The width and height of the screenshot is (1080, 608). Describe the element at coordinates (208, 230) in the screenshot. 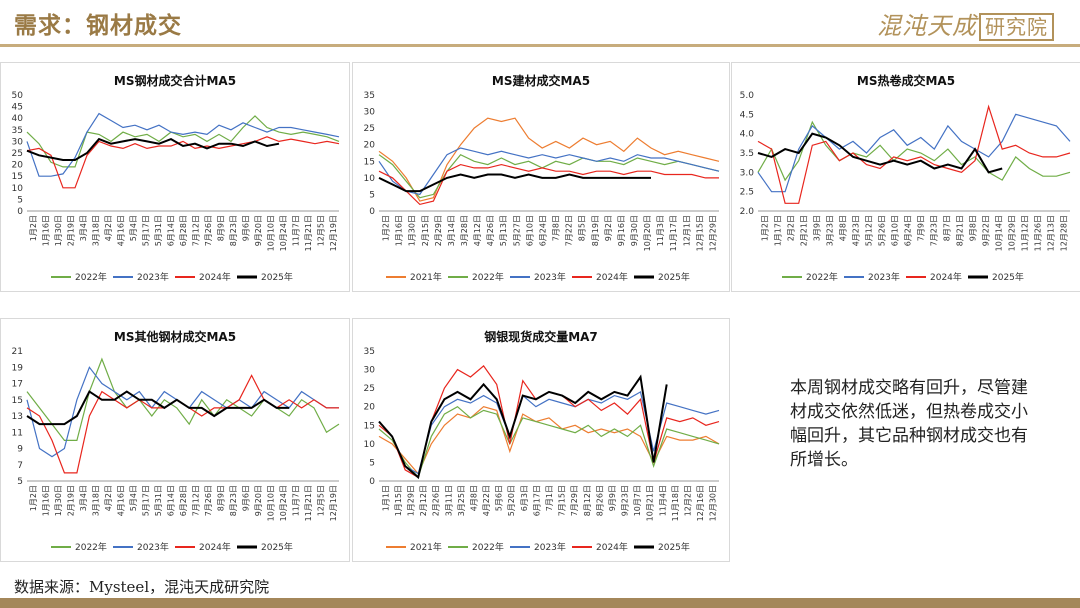

I see `x-tick-label: 7月26日` at that location.